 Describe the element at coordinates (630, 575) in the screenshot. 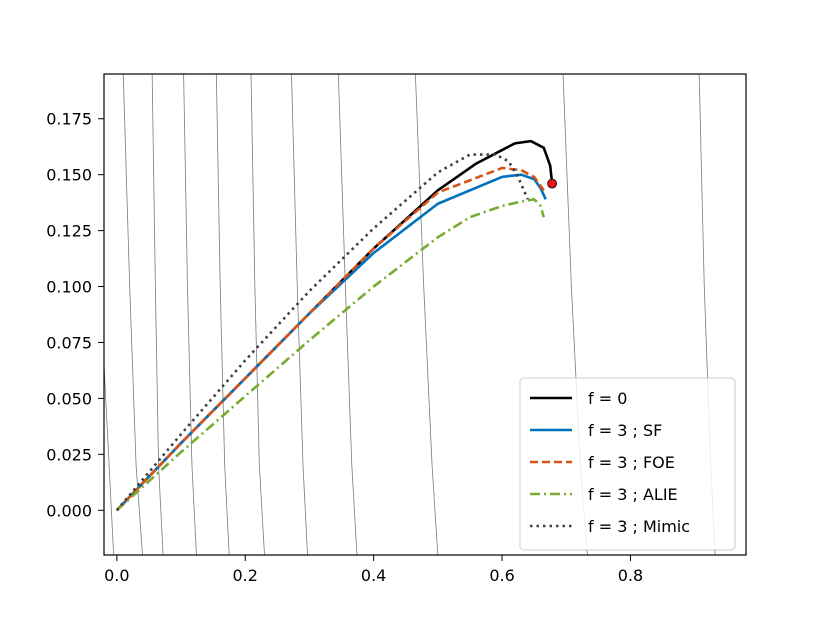

I see `x-tick-label: 0.8` at that location.